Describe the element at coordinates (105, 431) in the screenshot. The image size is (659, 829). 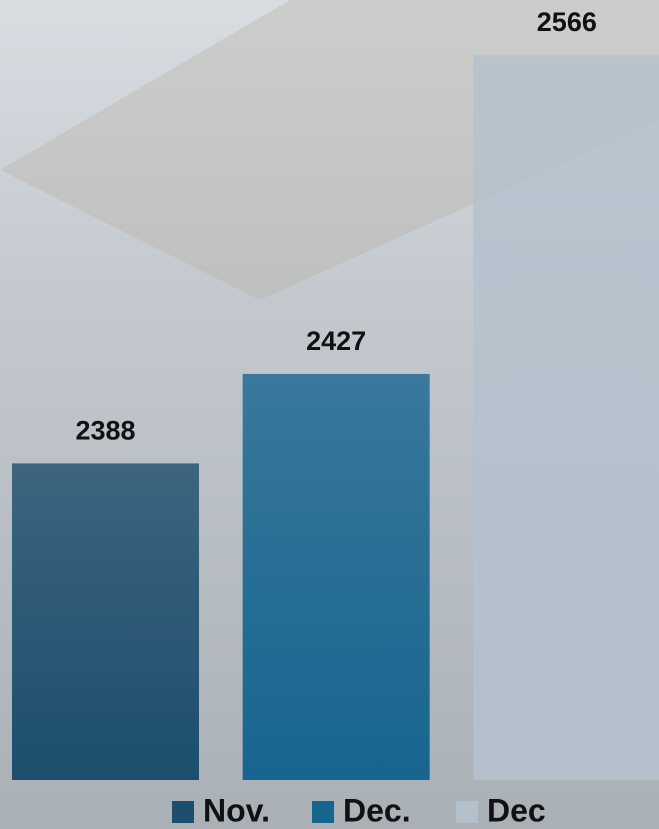
I see `value-label: 2388` at that location.